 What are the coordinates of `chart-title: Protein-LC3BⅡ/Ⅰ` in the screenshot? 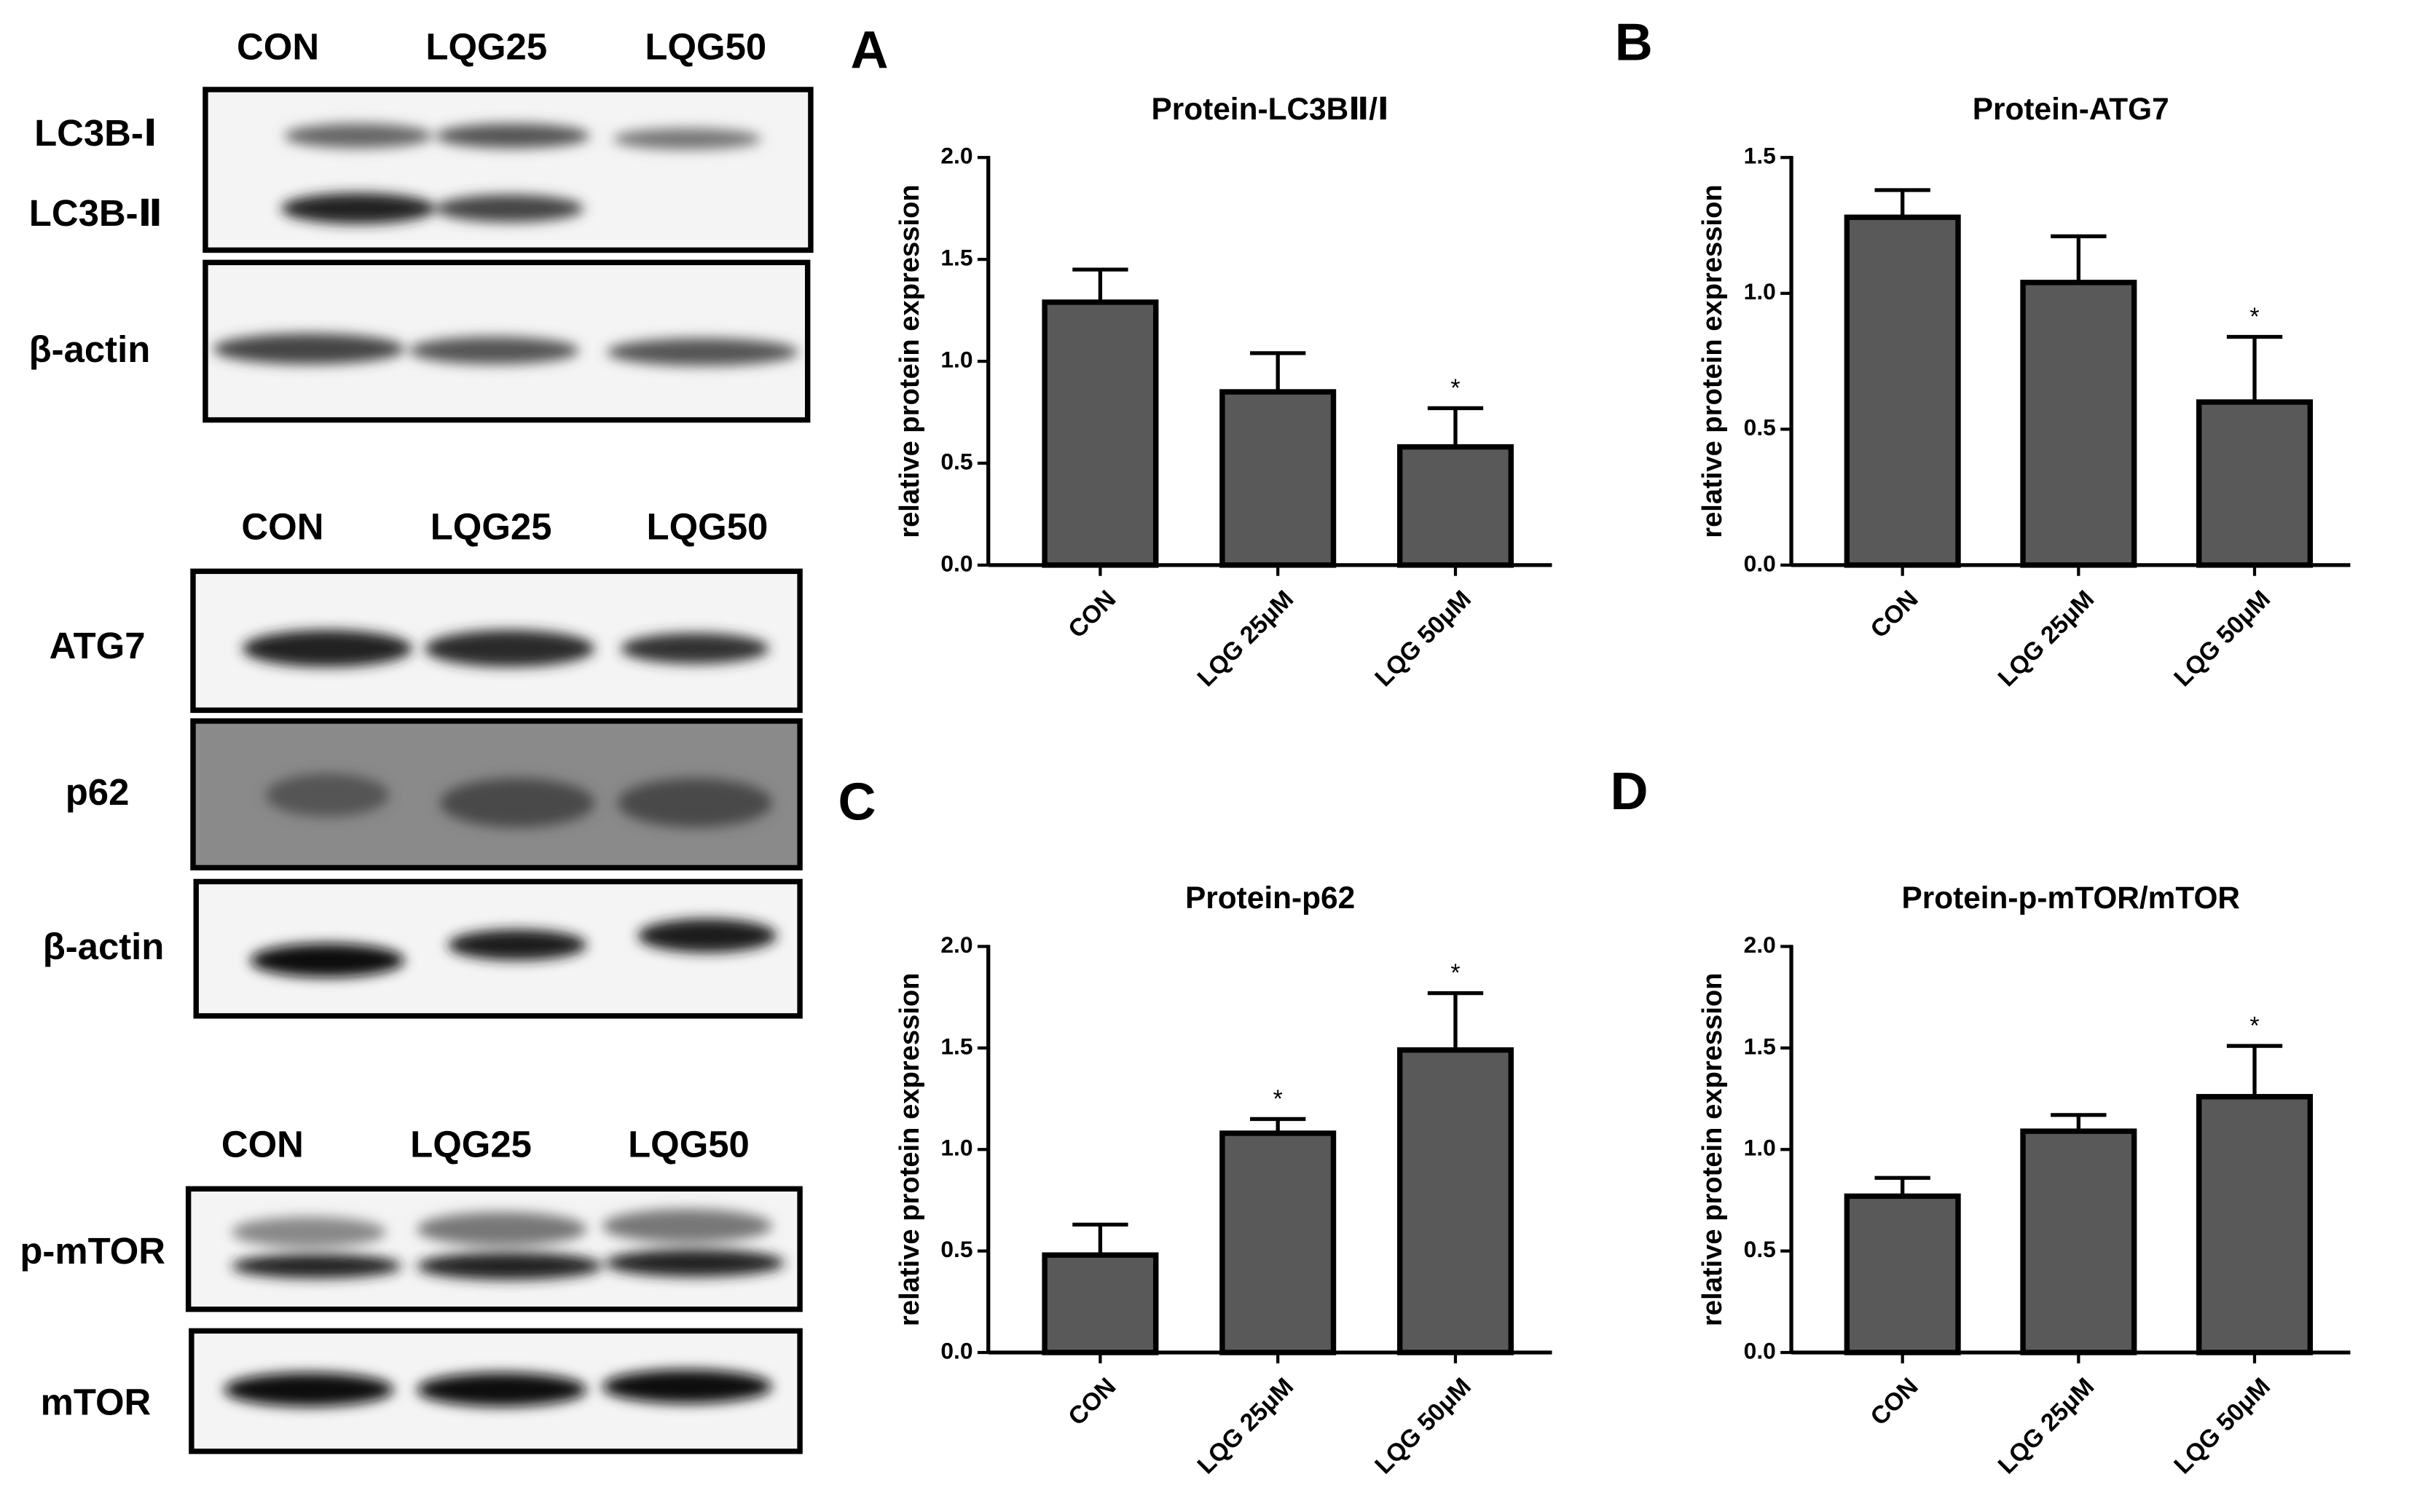 It's located at (1269, 109).